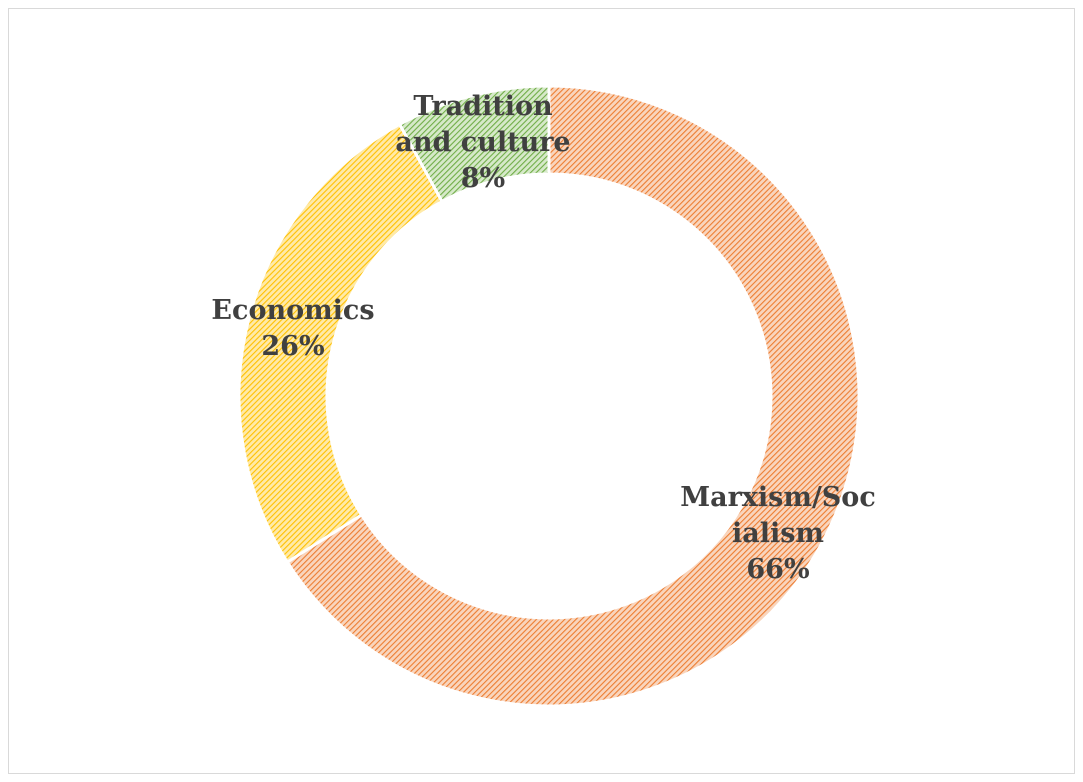  What do you see at coordinates (483, 106) in the screenshot?
I see `slice-name-label: Tradition` at bounding box center [483, 106].